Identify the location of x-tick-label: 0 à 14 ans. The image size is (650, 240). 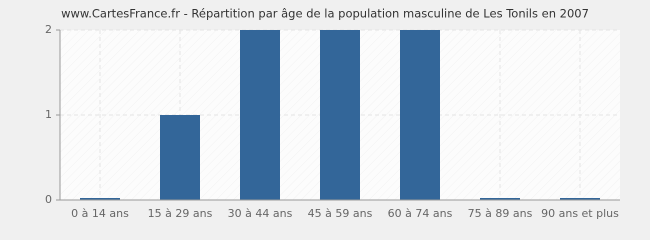
(100, 213).